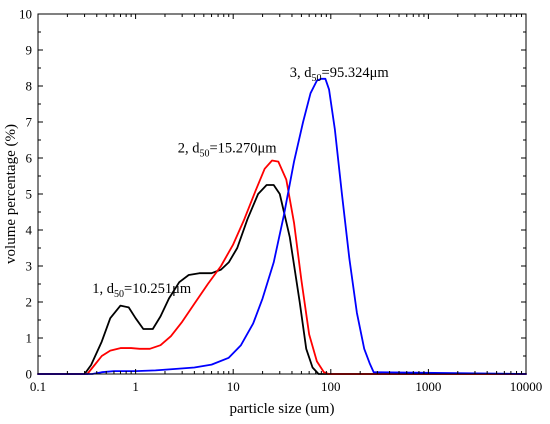  I want to click on y-tick-label: 9, so click(29, 50).